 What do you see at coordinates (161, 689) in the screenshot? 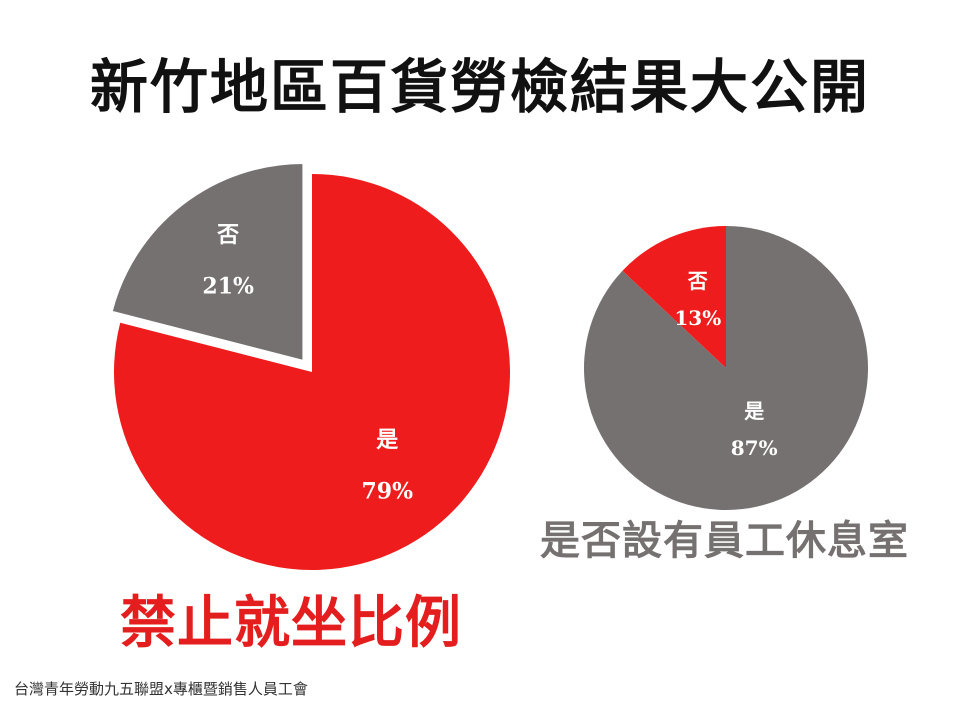
I see `footer-credit: 台灣青年勞動九五聯盟x專櫃暨銷售人員工會` at bounding box center [161, 689].